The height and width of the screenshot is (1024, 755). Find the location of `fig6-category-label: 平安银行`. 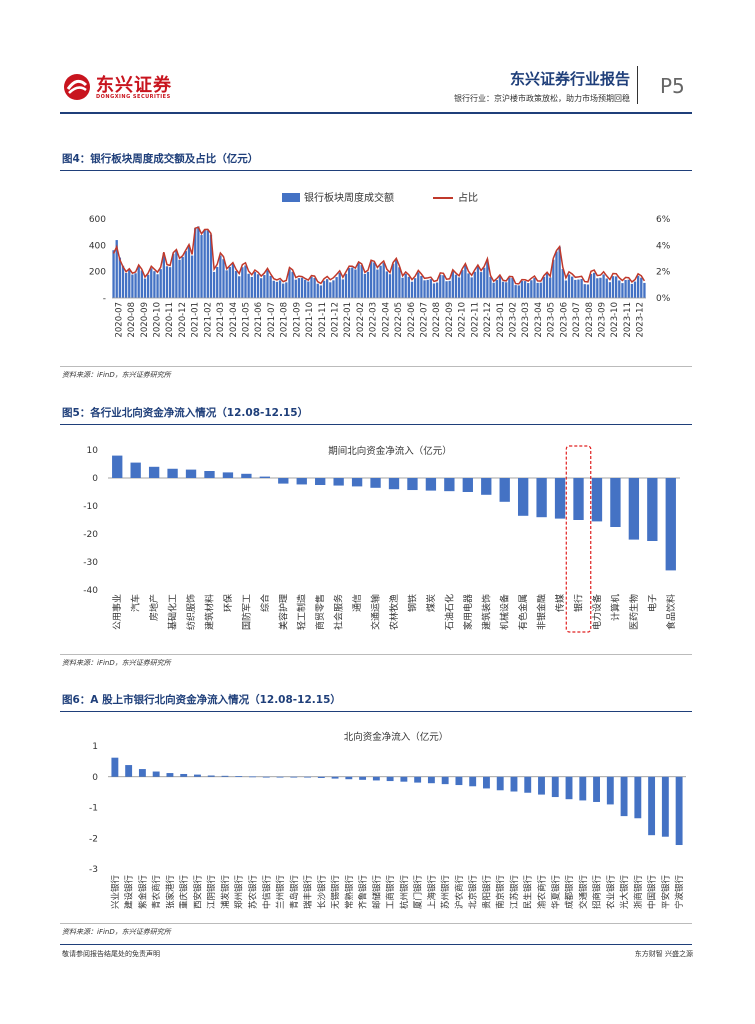

fig6-category-label: 平安银行 is located at coordinates (665, 892).